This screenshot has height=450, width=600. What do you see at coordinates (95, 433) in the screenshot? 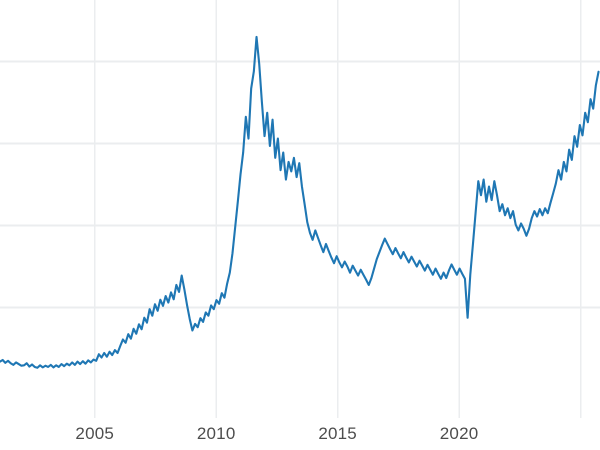
I see `x-axis-tick-label: 2005` at bounding box center [95, 433].